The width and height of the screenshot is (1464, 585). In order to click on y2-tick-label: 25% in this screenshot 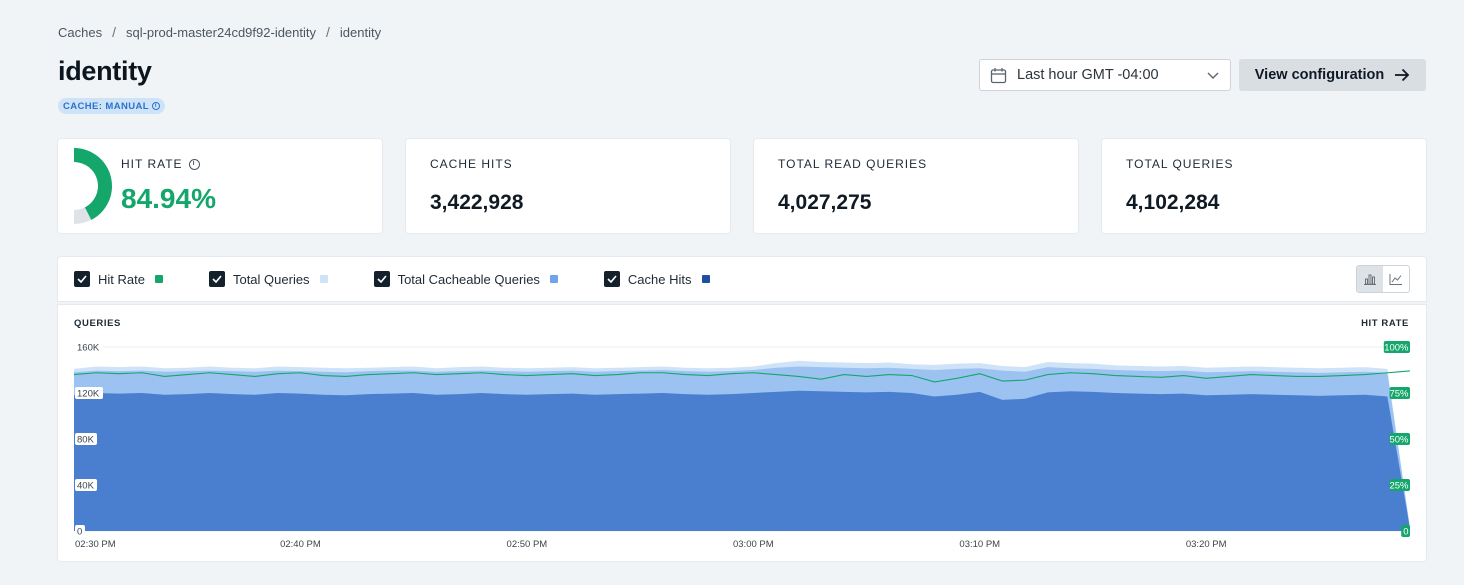, I will do `click(1399, 486)`.